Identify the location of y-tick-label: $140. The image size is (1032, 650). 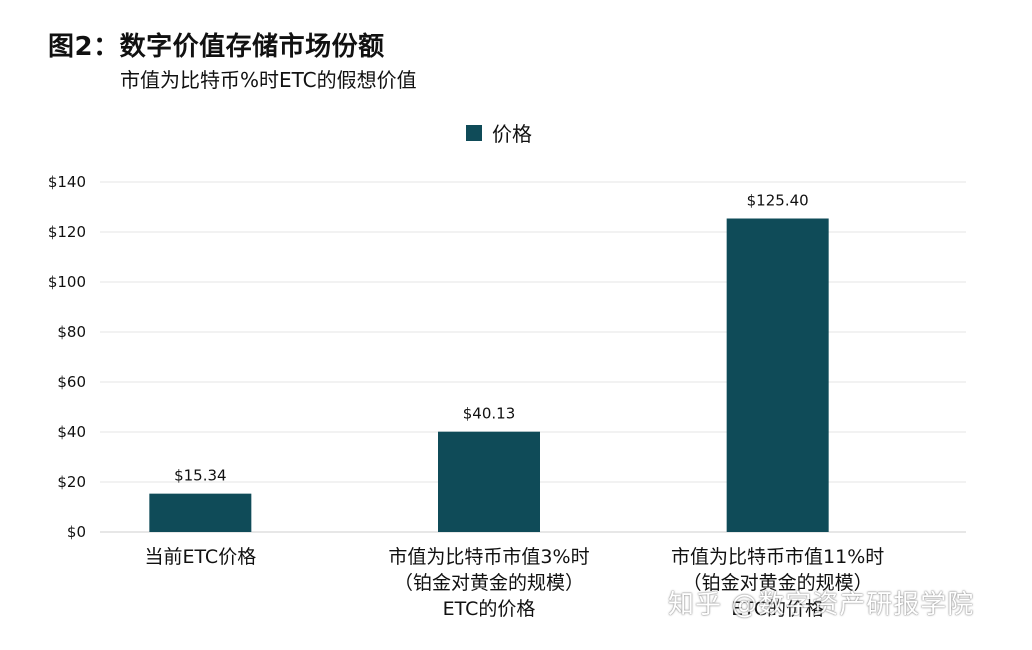
(67, 182).